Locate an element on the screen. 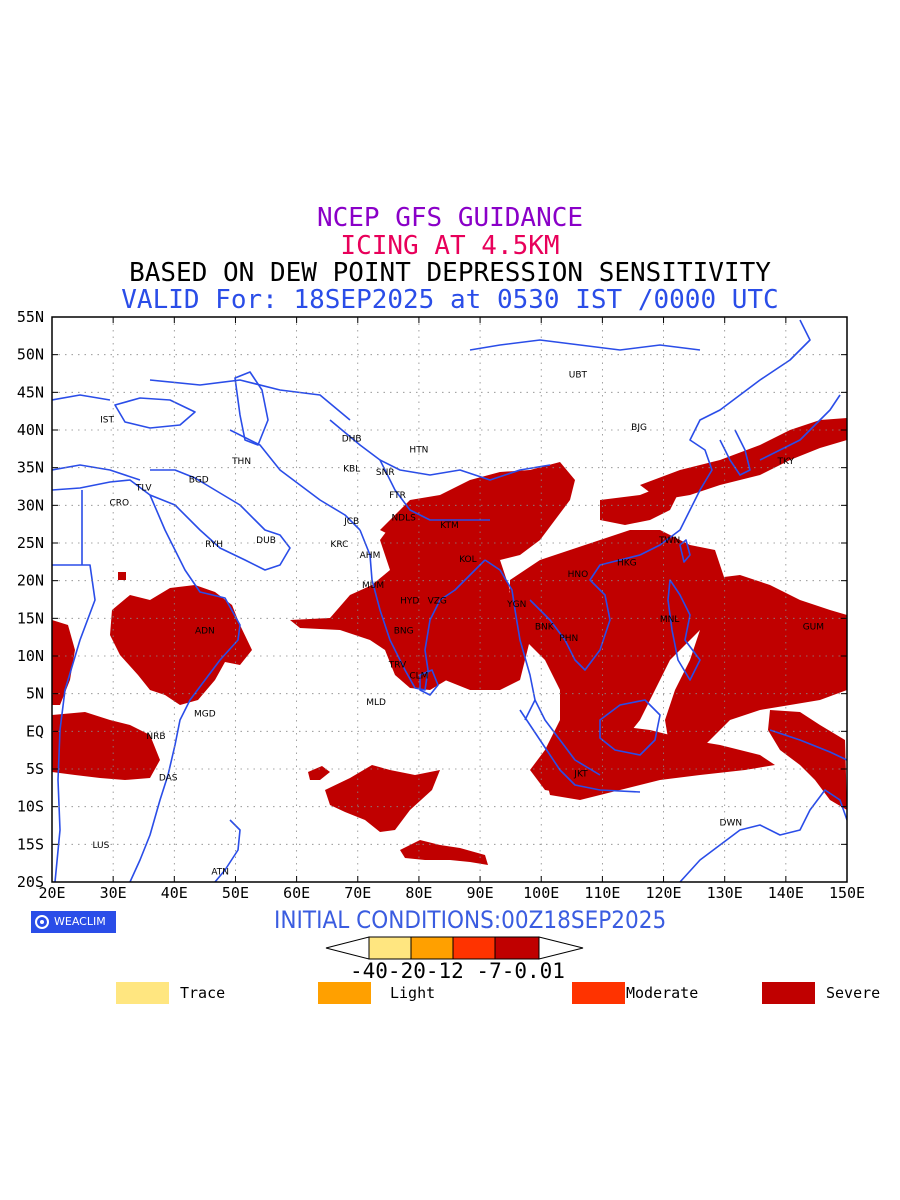 The width and height of the screenshot is (900, 1200). lon-label-120E: 120E is located at coordinates (663, 892).